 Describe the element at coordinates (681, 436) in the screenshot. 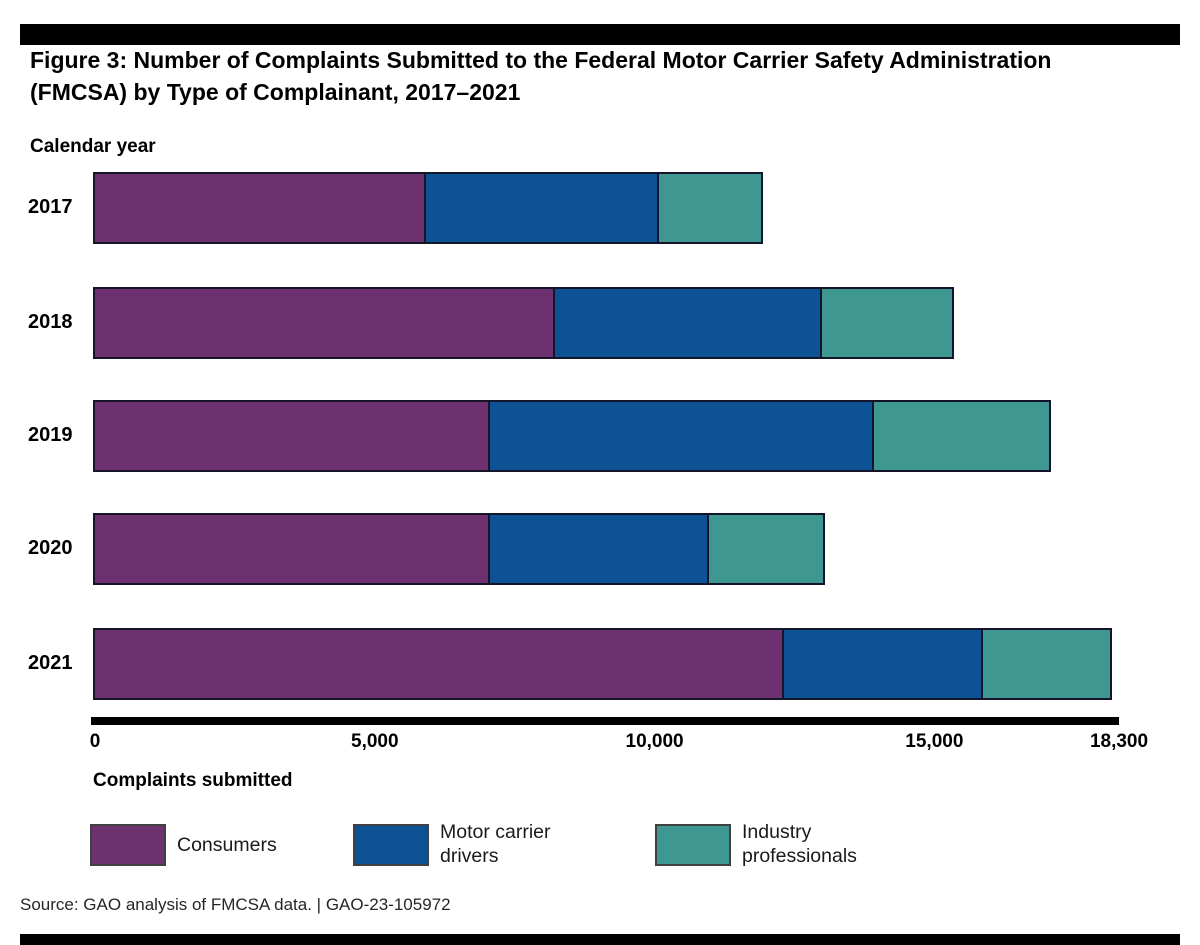

I see `bar-segment-2019-motor-carrier-drivers` at that location.